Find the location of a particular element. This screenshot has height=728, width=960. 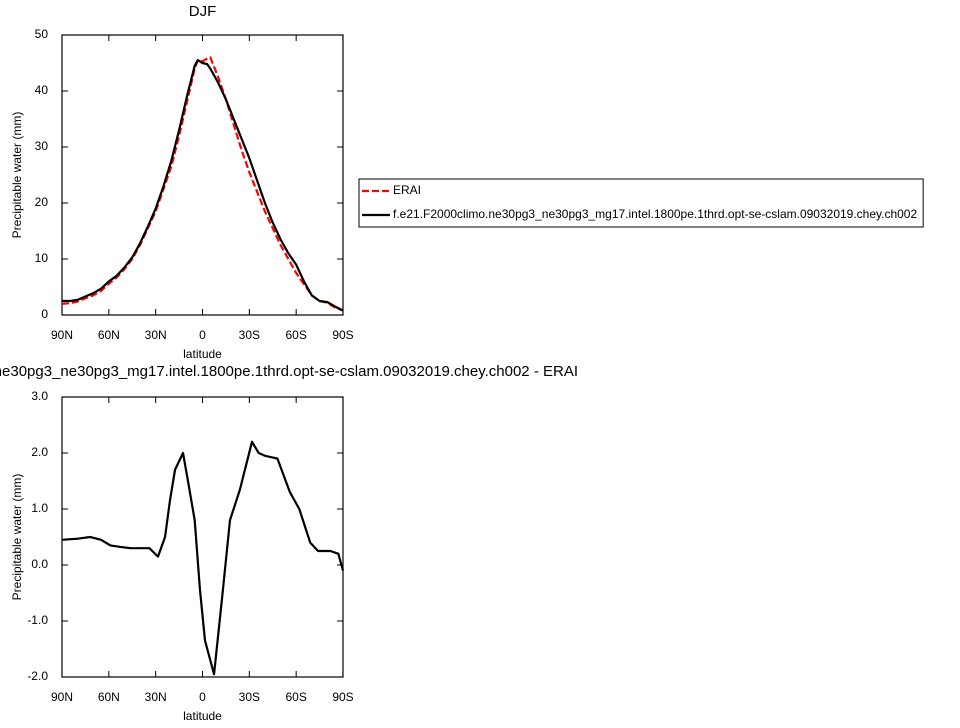

y-tick-label: 50 is located at coordinates (42, 34).